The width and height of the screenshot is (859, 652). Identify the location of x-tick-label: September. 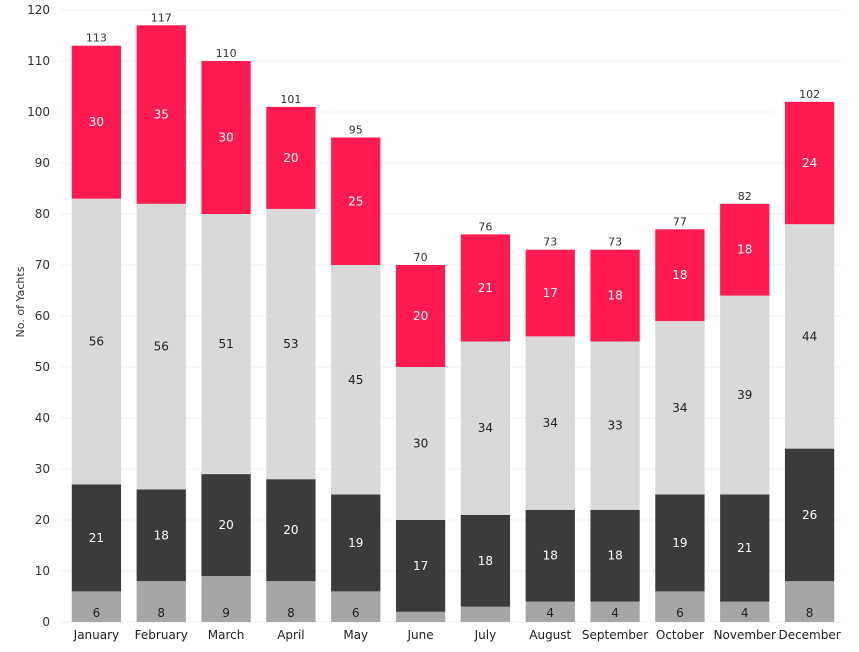
(615, 635).